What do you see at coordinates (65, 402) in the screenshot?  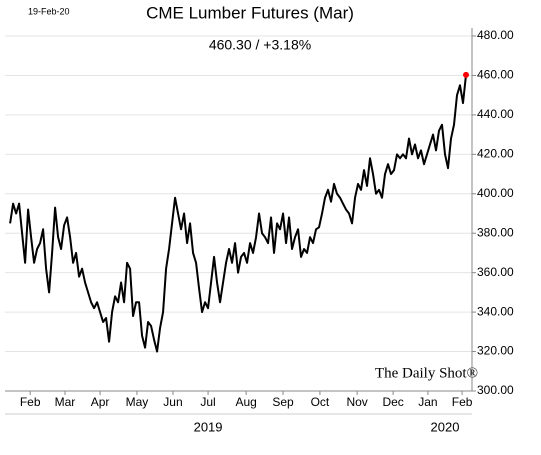 I see `x-tick-label: Mar` at bounding box center [65, 402].